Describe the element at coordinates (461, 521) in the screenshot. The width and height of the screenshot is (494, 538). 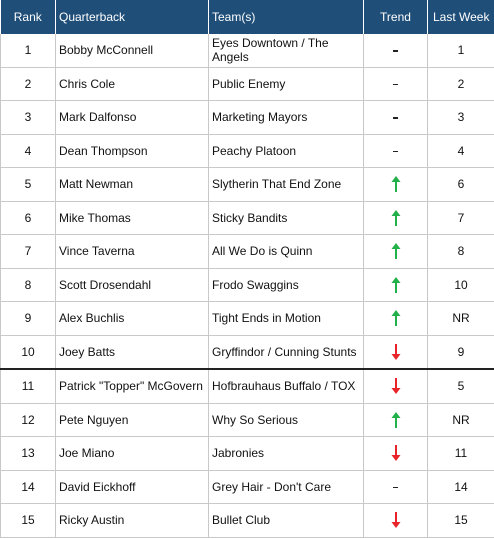
I see `last-week-cell: 15` at that location.